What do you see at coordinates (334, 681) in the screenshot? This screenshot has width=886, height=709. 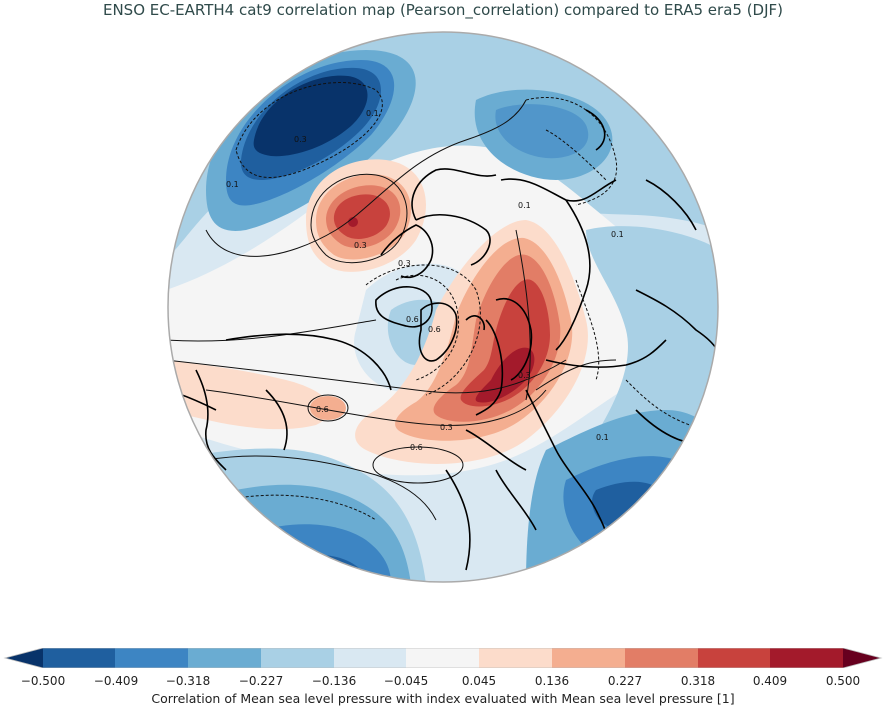 I see `tick-label: −0.136` at bounding box center [334, 681].